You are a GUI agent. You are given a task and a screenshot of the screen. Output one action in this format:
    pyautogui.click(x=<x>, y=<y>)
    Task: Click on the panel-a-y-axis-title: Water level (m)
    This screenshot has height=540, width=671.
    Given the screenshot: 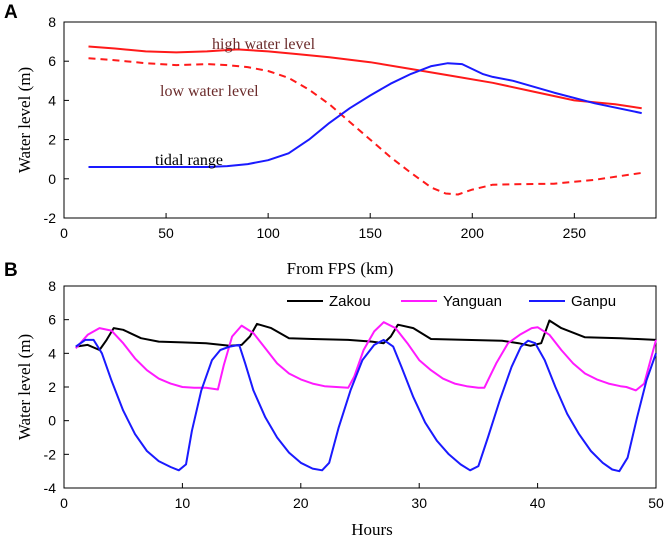 What is the action you would take?
    pyautogui.click(x=24, y=120)
    